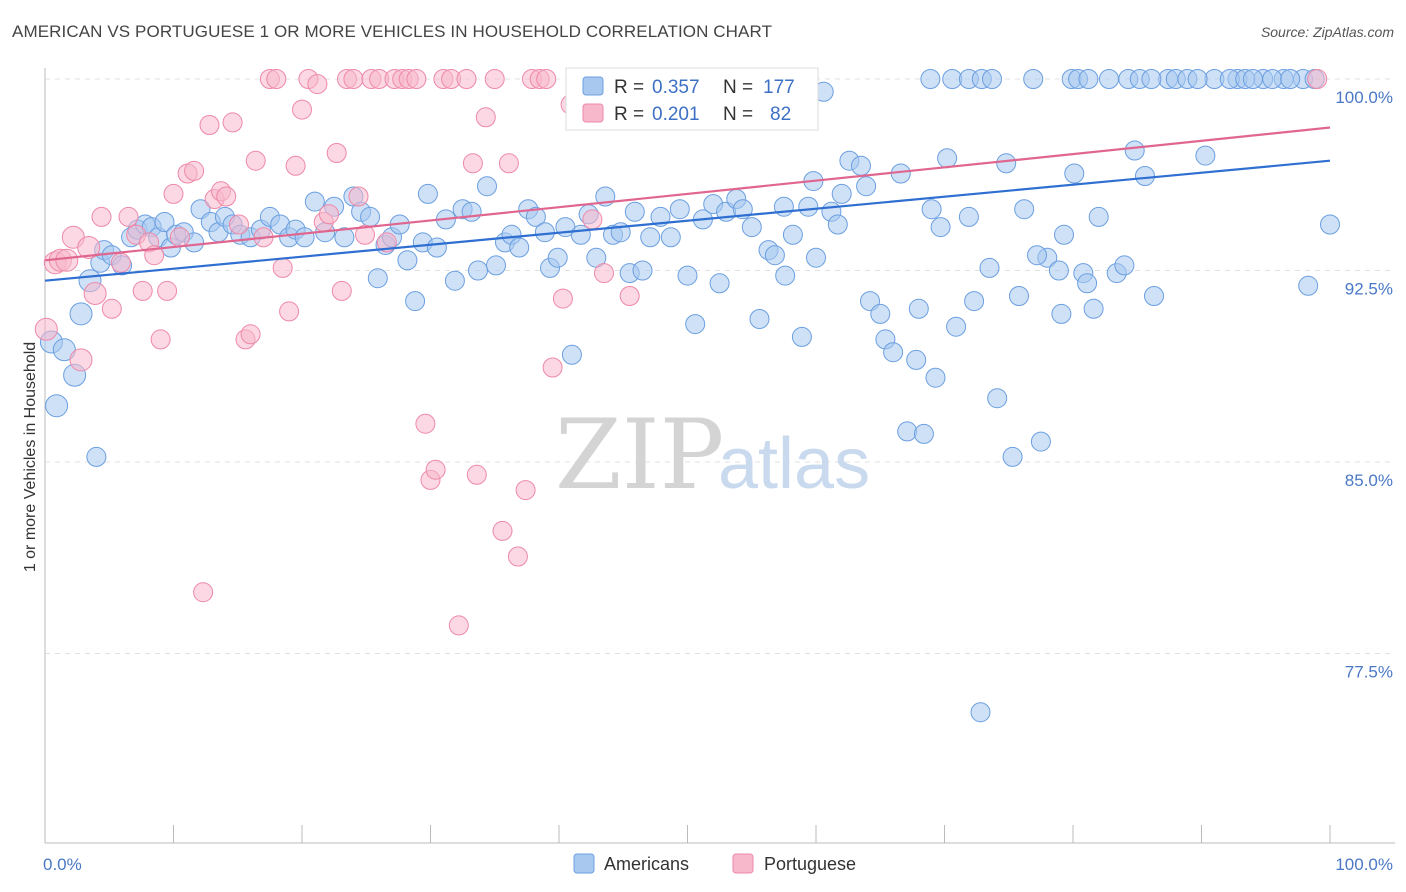  What do you see at coordinates (629, 87) in the screenshot?
I see `legend-americans-r-label: R =` at bounding box center [629, 87].